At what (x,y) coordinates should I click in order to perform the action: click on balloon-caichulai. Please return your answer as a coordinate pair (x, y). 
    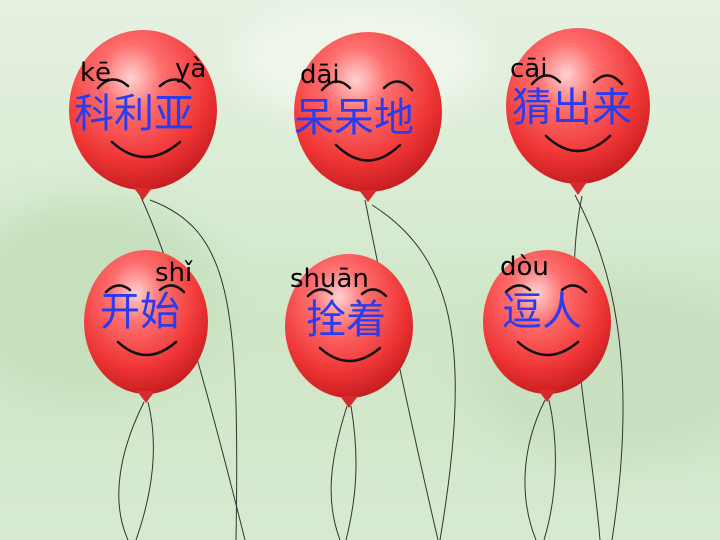
    Looking at the image, I should click on (578, 111).